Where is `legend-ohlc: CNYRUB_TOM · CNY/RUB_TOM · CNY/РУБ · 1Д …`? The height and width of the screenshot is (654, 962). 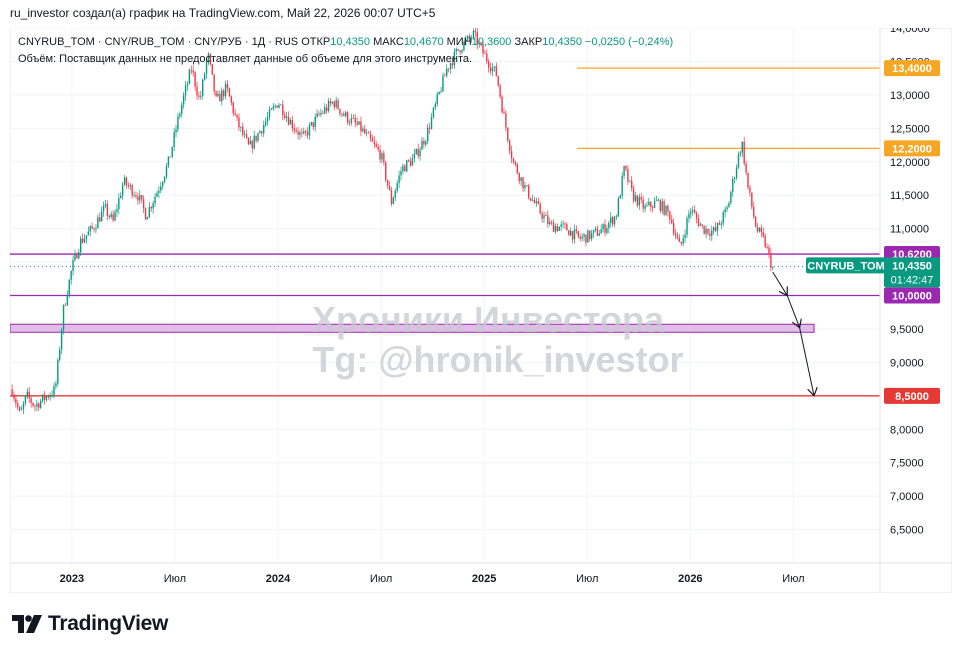 legend-ohlc: CNYRUB_TOM · CNY/RUB_TOM · CNY/РУБ · 1Д … is located at coordinates (345, 42).